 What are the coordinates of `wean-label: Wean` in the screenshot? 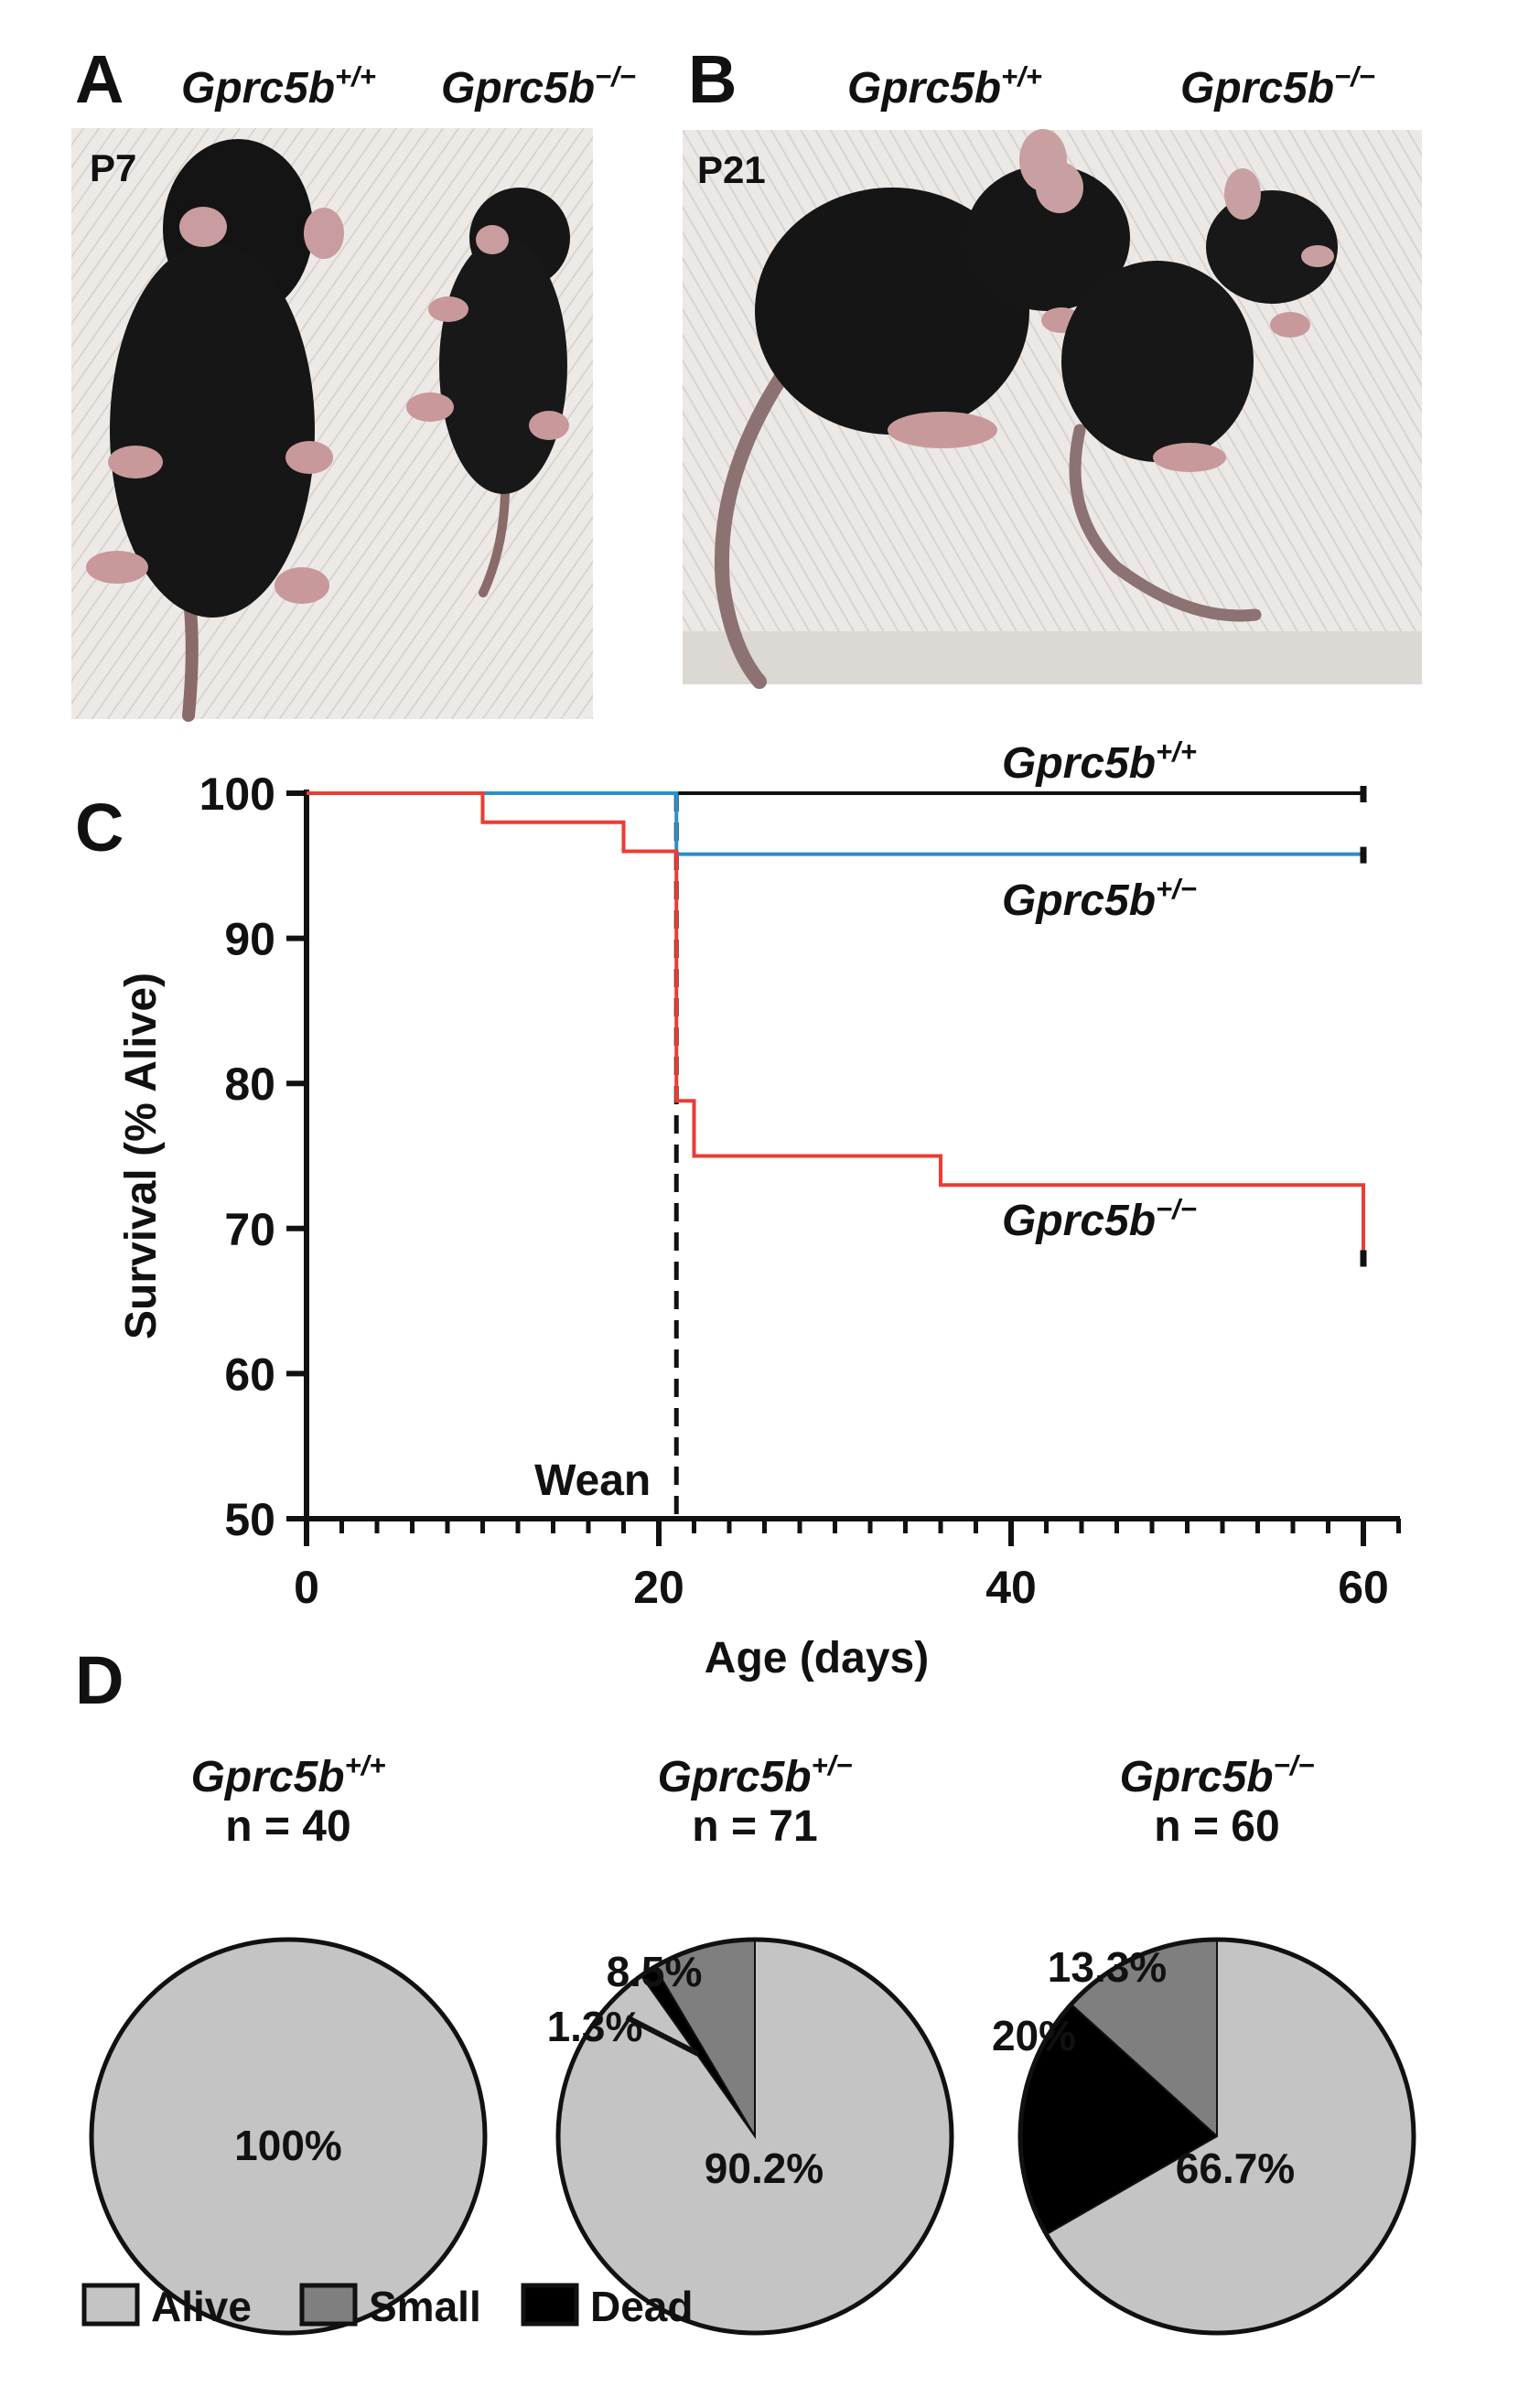 It's located at (592, 1481).